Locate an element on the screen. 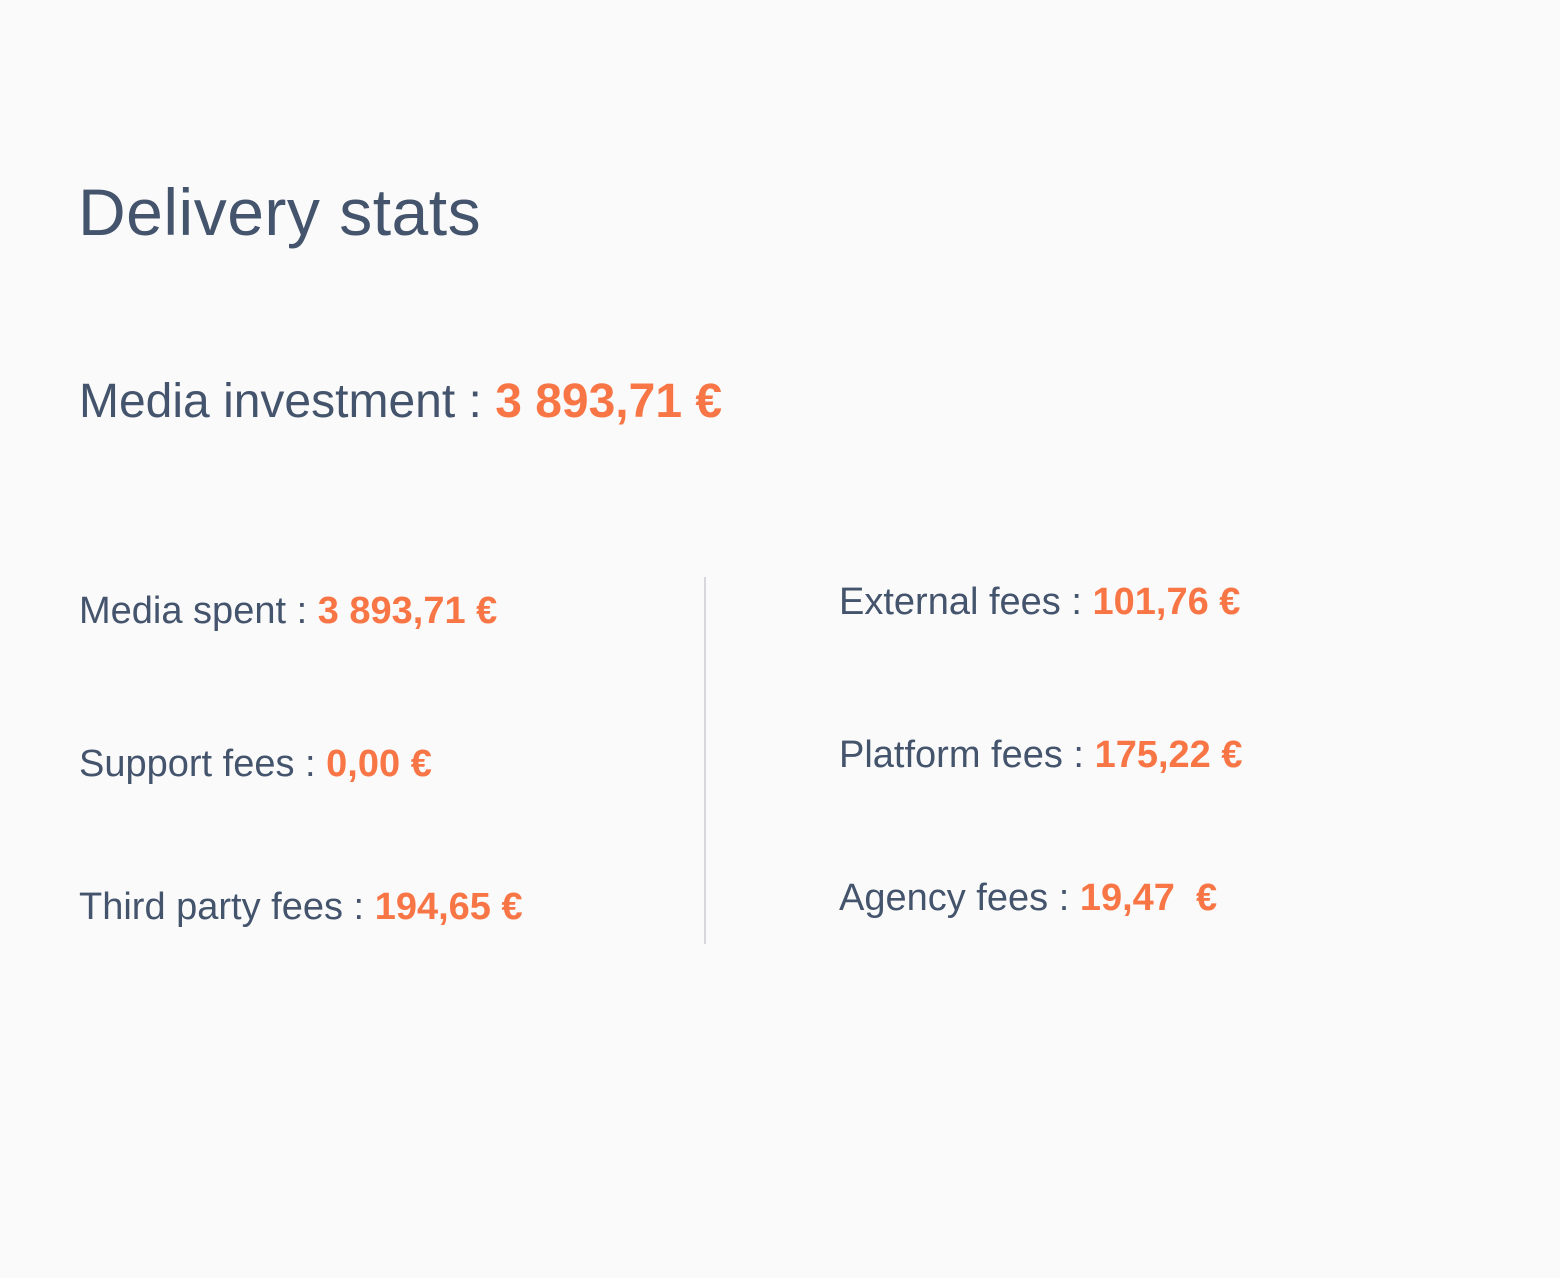 This screenshot has height=1278, width=1560. stat-label: Media spent is located at coordinates (183, 611).